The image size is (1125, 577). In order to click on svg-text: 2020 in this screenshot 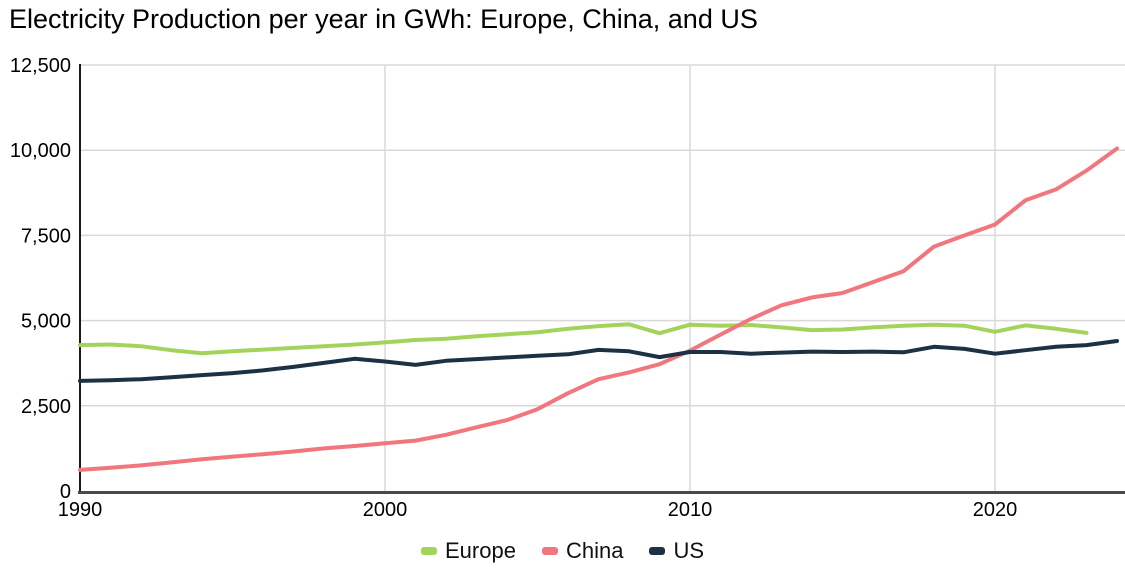, I will do `click(995, 510)`.